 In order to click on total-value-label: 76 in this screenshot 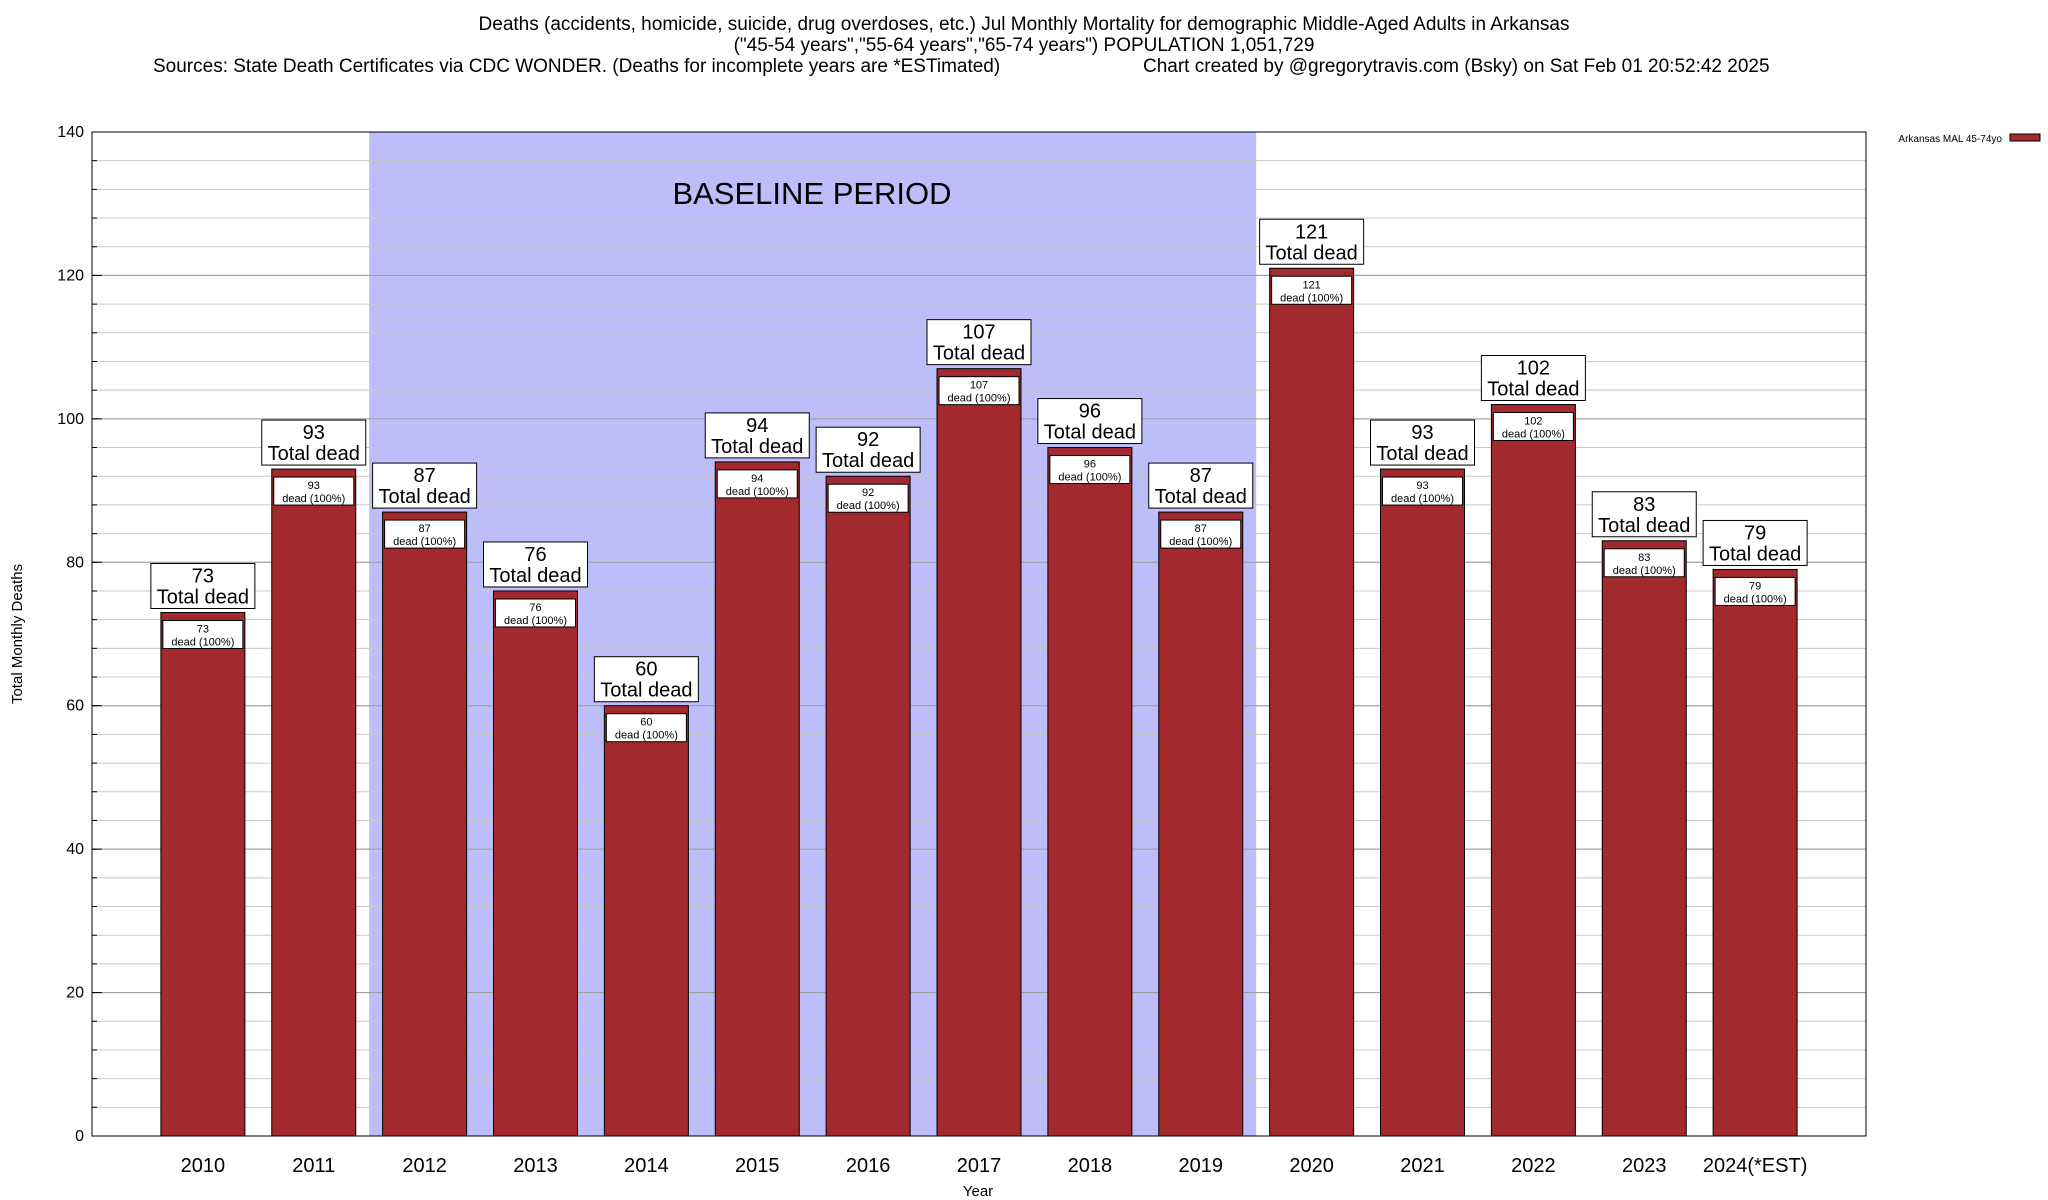, I will do `click(535, 555)`.